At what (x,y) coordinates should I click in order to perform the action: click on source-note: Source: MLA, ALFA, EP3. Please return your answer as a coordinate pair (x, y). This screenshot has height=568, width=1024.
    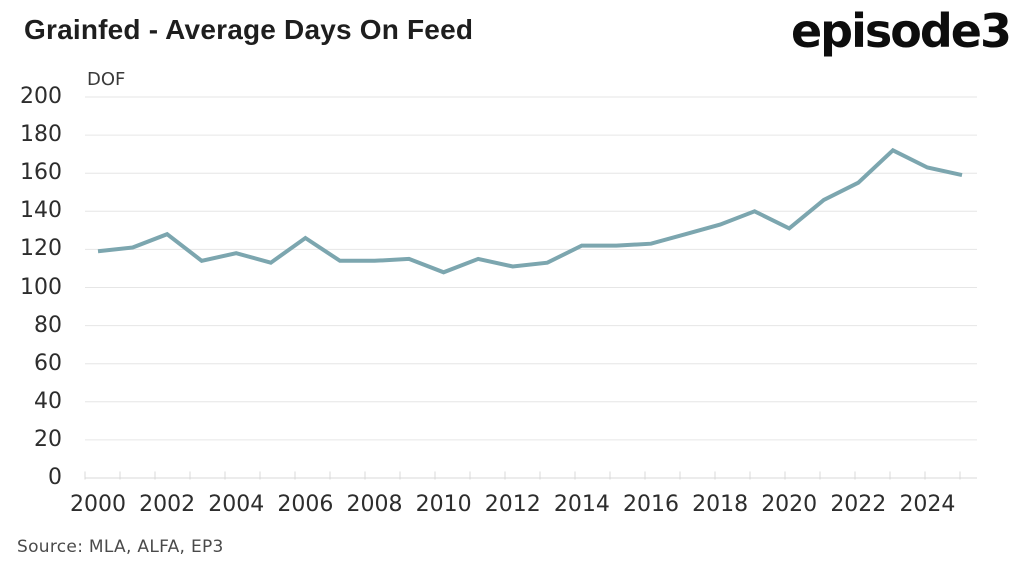
    Looking at the image, I should click on (120, 547).